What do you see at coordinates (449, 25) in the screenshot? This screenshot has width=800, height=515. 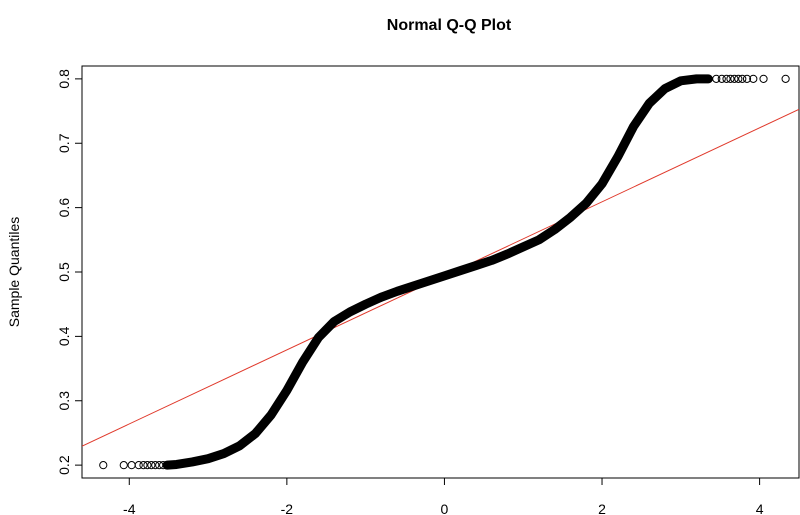 I see `chart-title: Normal Q-Q Plot` at bounding box center [449, 25].